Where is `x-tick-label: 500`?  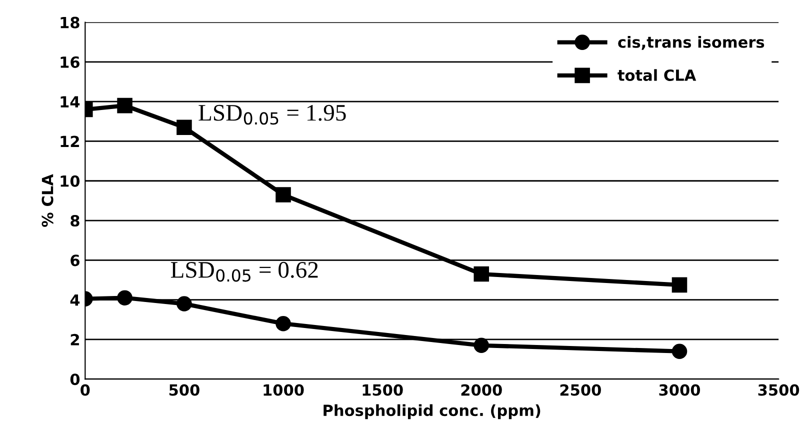 x-tick-label: 500 is located at coordinates (184, 390).